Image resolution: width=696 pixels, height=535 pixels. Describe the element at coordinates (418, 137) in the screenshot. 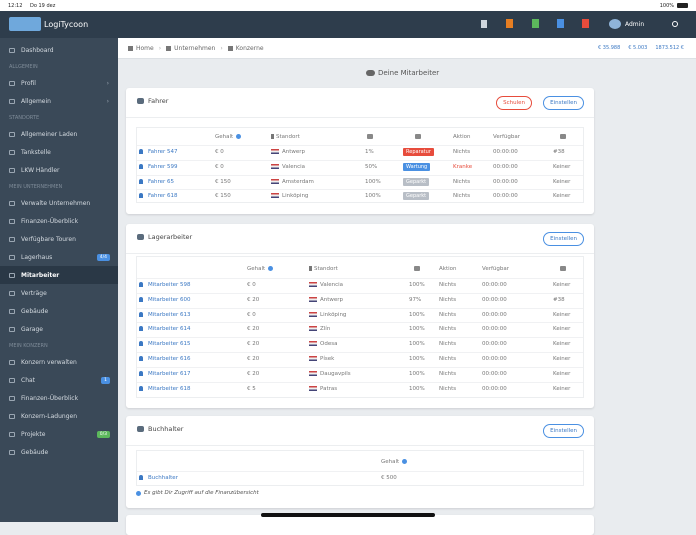

I see `column-header-icon` at that location.